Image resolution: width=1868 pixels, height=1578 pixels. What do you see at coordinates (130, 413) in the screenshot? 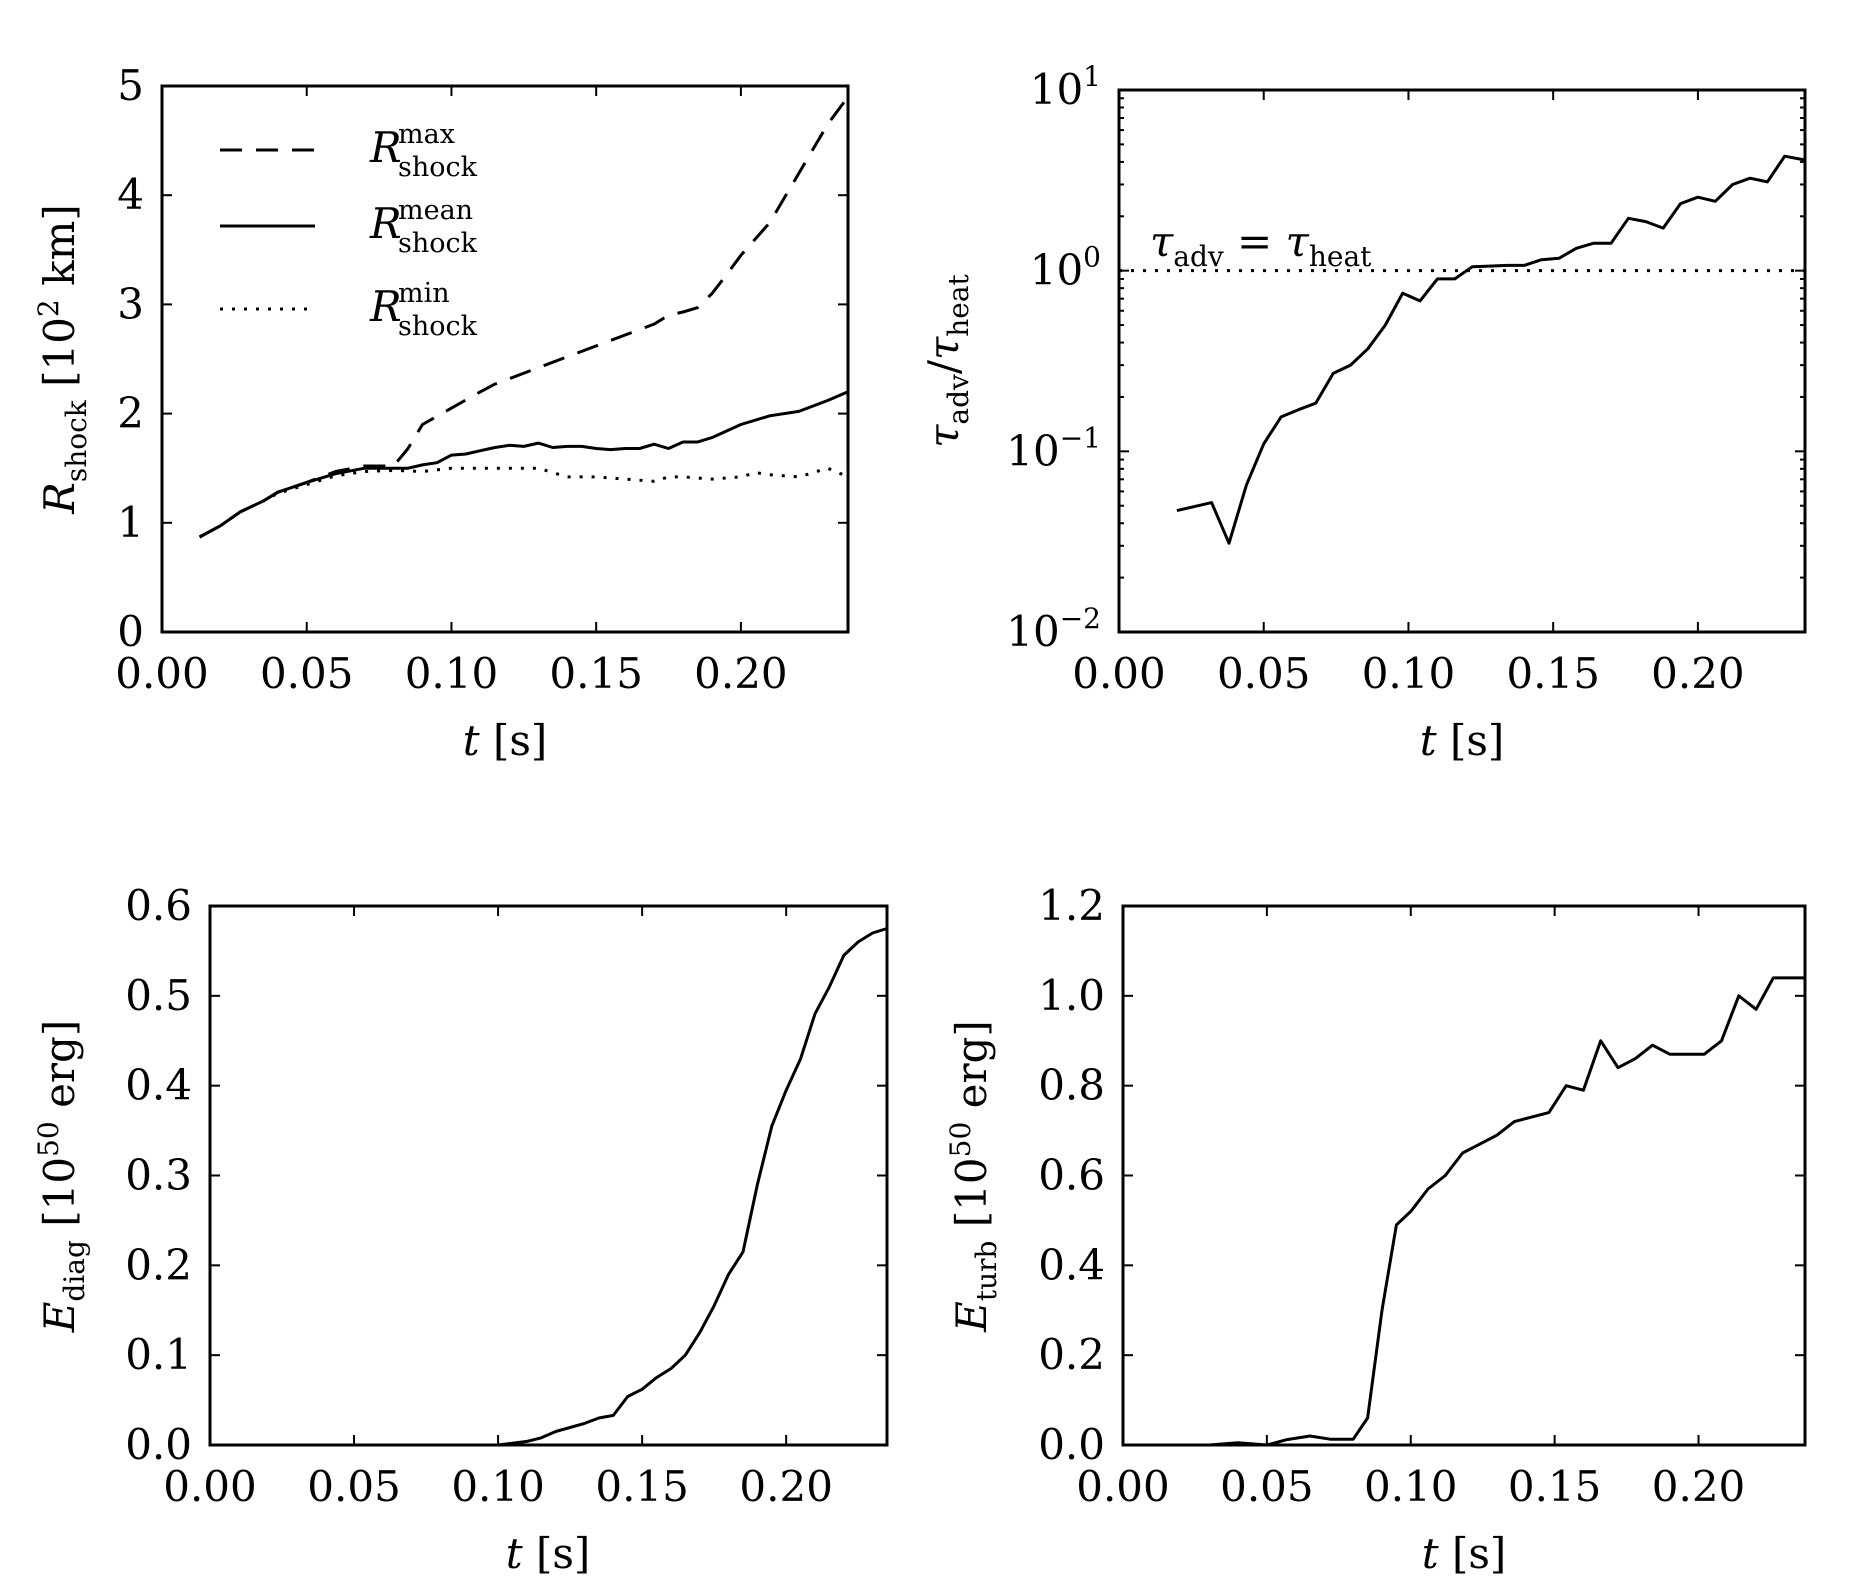
I see `y-tick-label: 2` at bounding box center [130, 413].